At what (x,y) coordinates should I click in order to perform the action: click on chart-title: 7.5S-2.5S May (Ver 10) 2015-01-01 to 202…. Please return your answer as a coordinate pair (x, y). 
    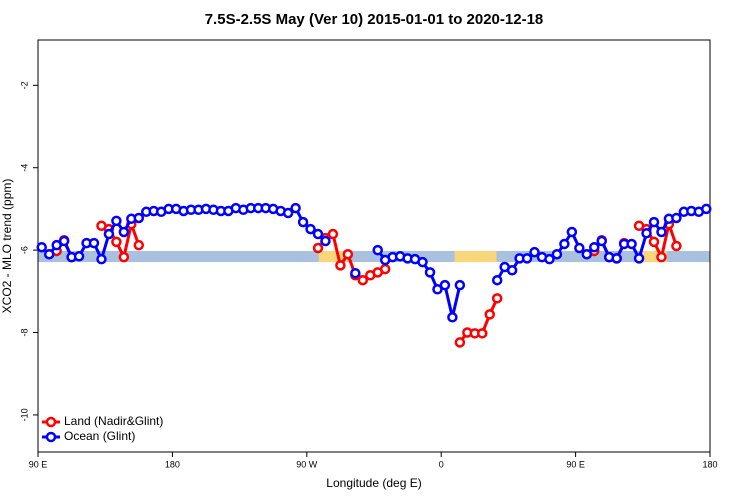
    Looking at the image, I should click on (374, 19).